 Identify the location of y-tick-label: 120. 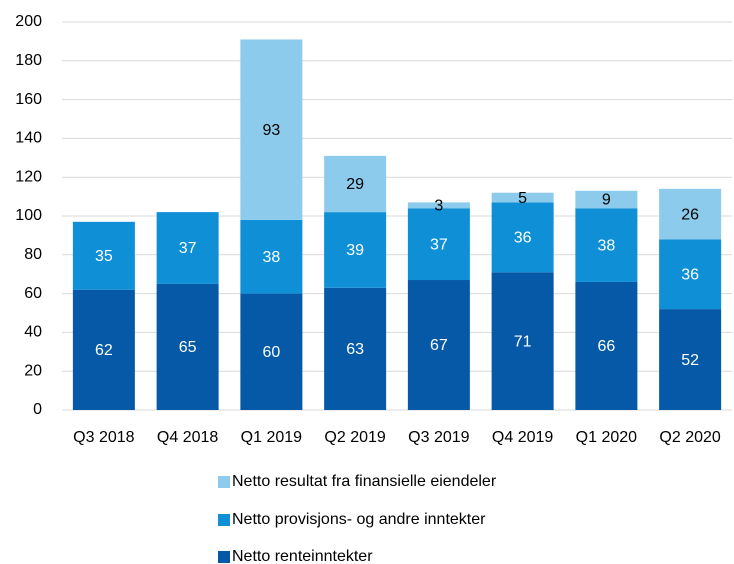
(28, 176).